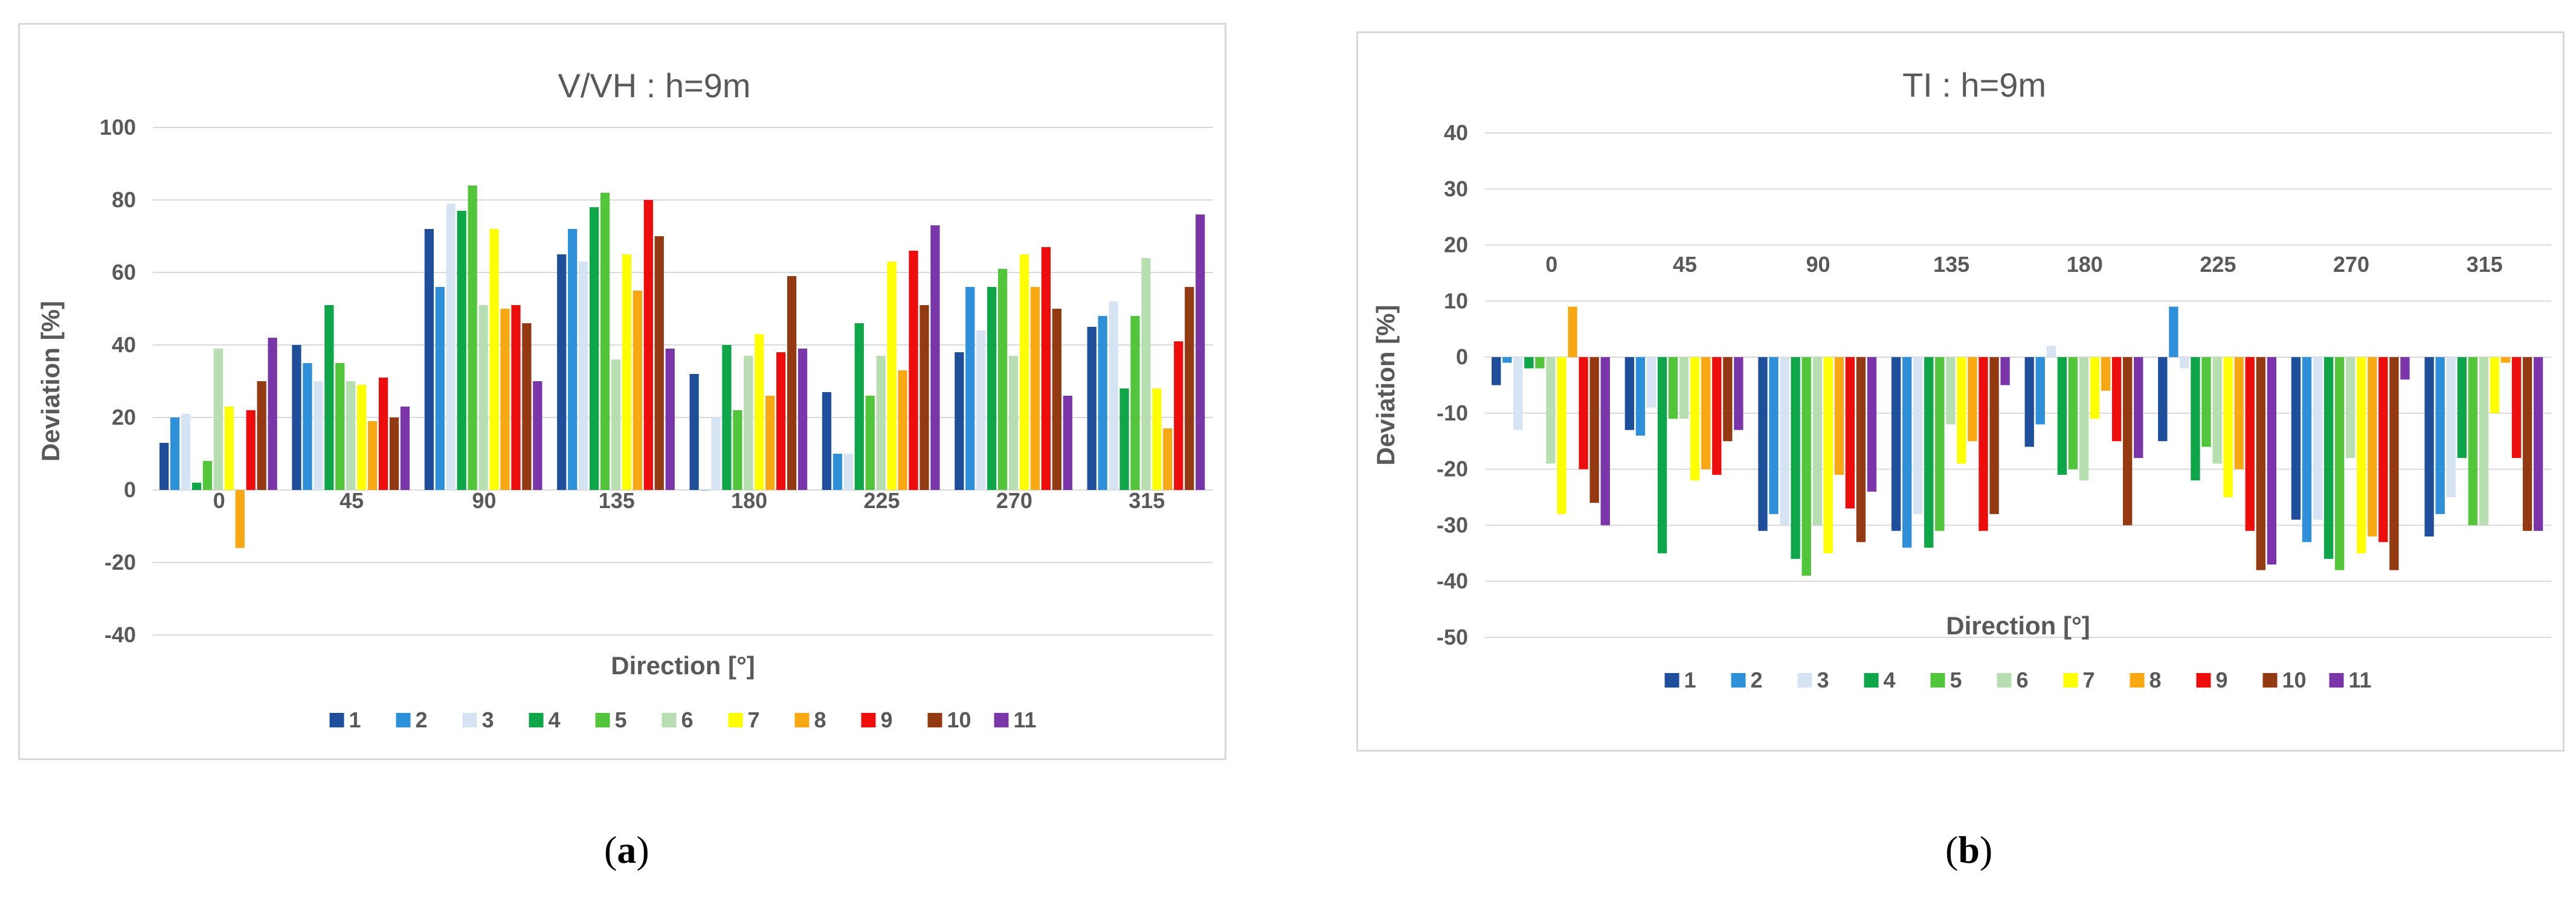  I want to click on chart1-legend-label-6: 6, so click(687, 719).